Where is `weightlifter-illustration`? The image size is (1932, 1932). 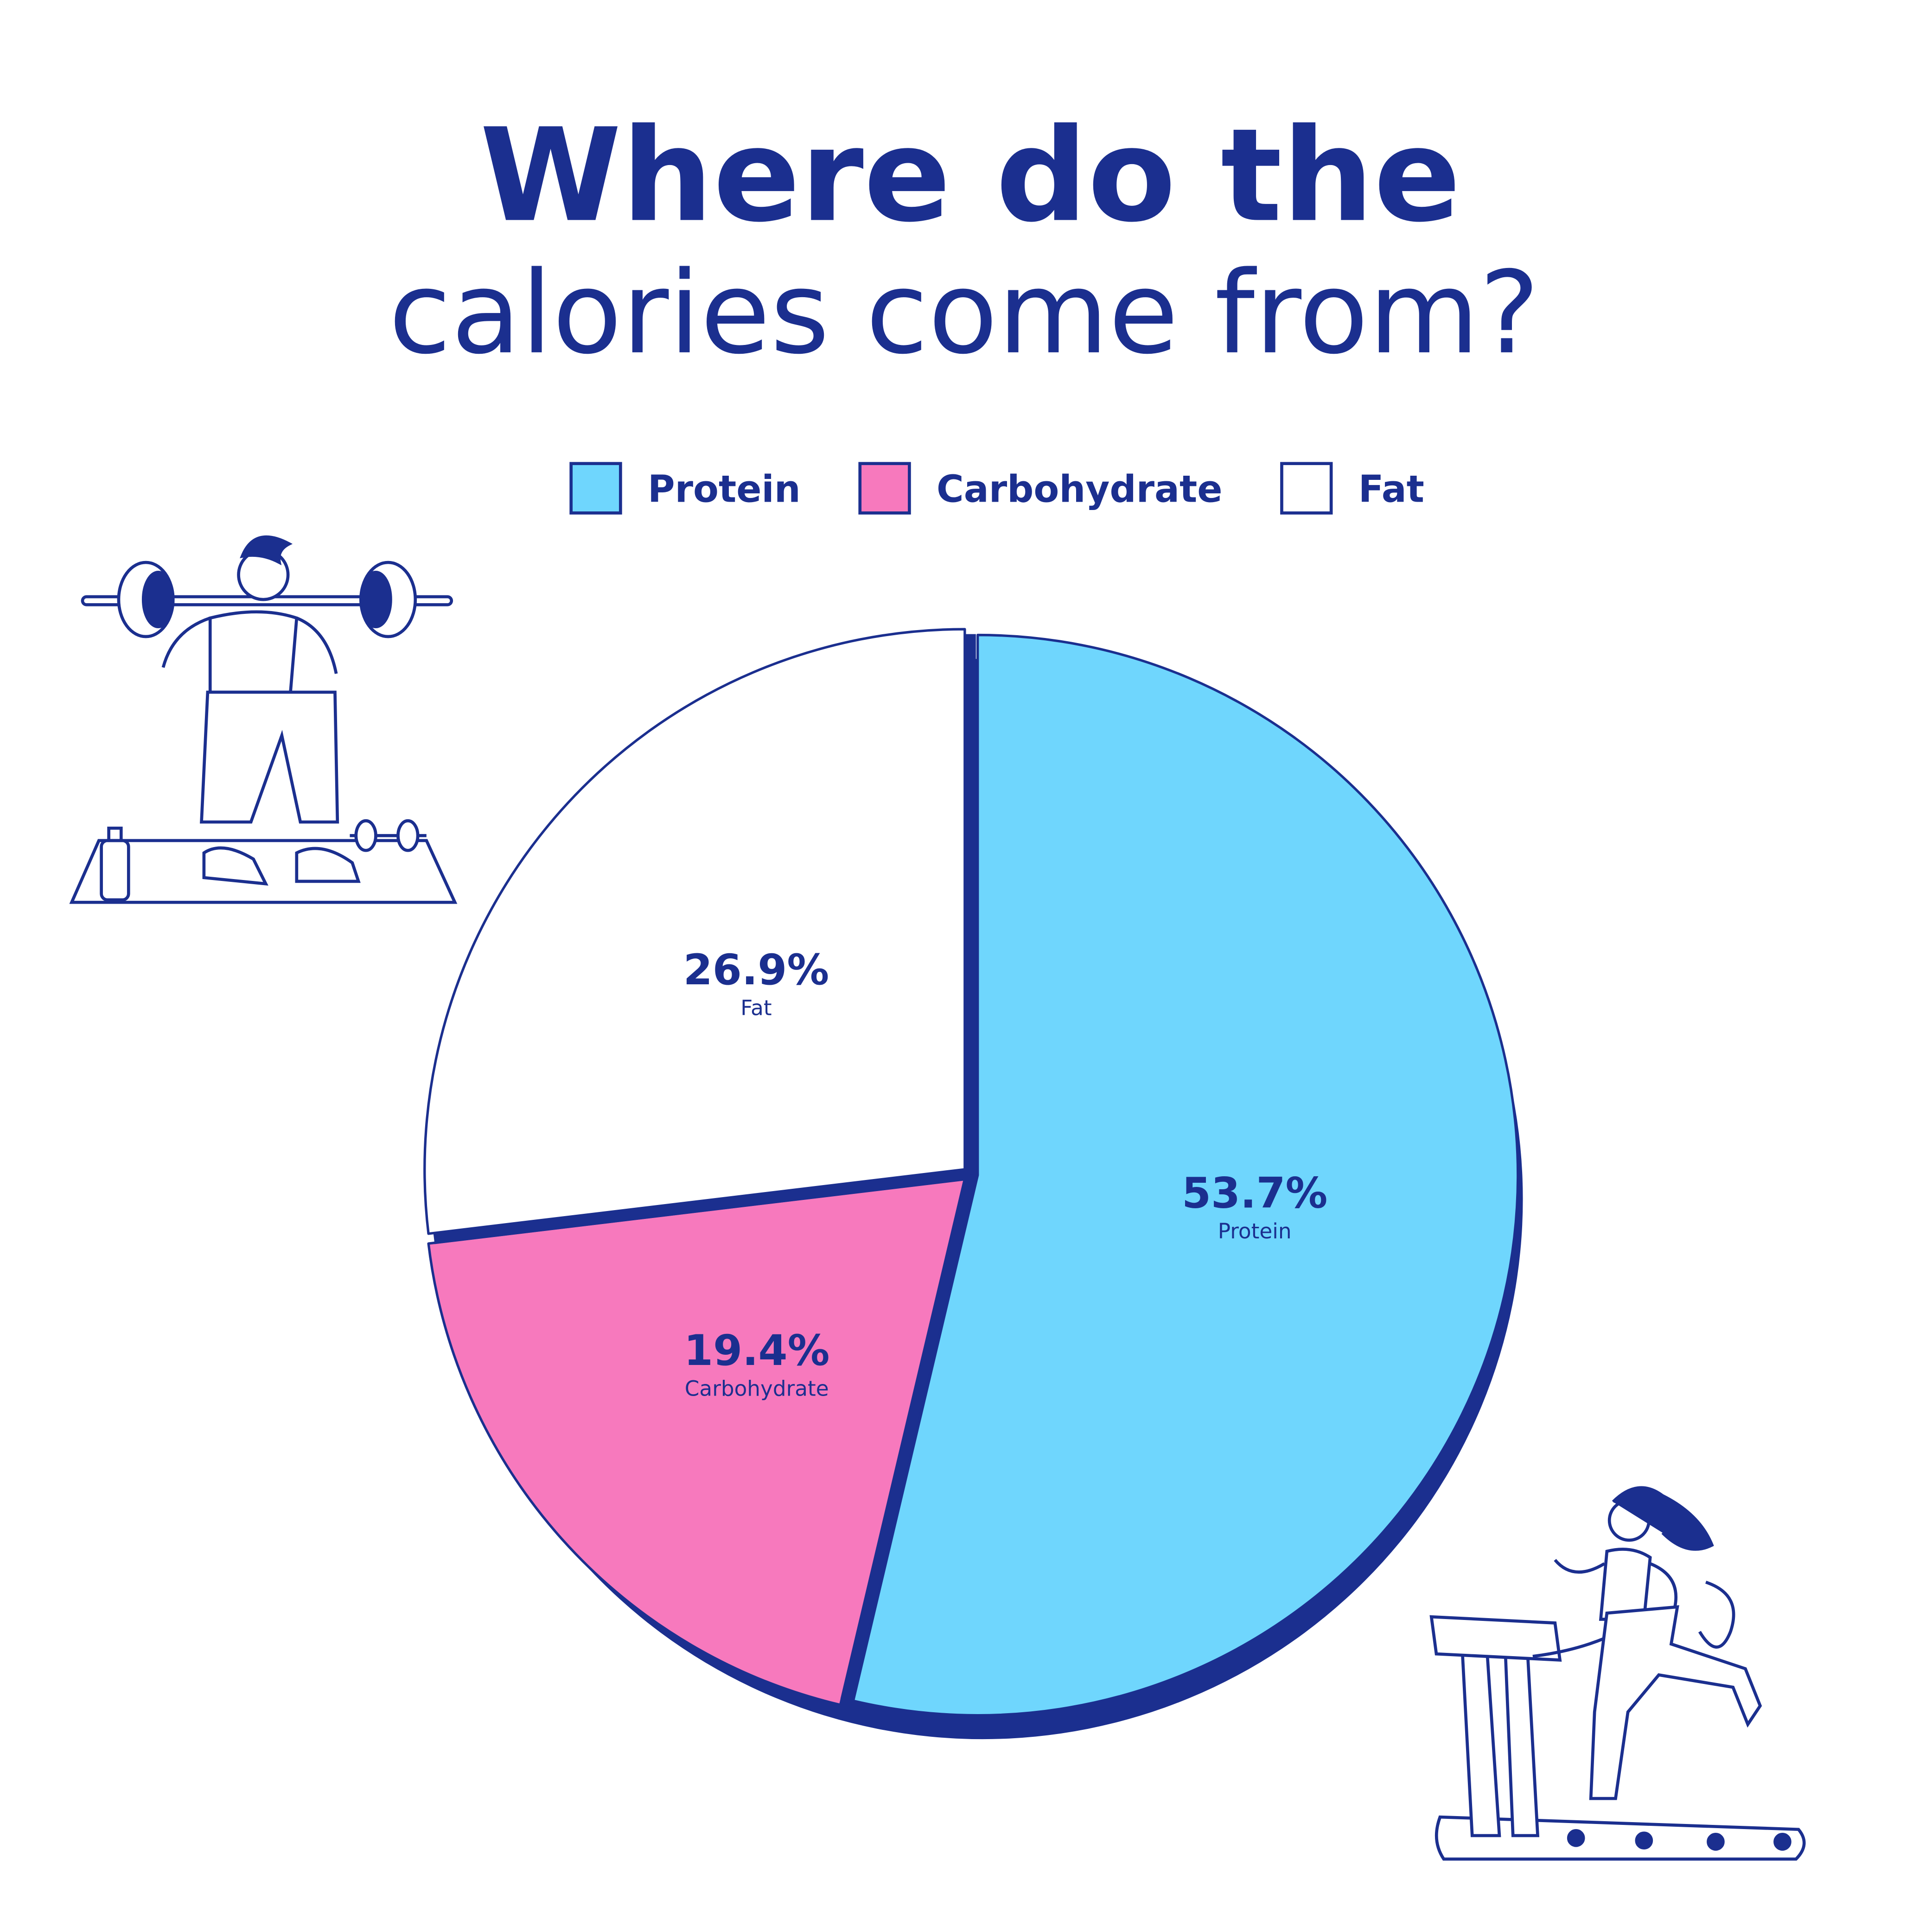 weightlifter-illustration is located at coordinates (263, 719).